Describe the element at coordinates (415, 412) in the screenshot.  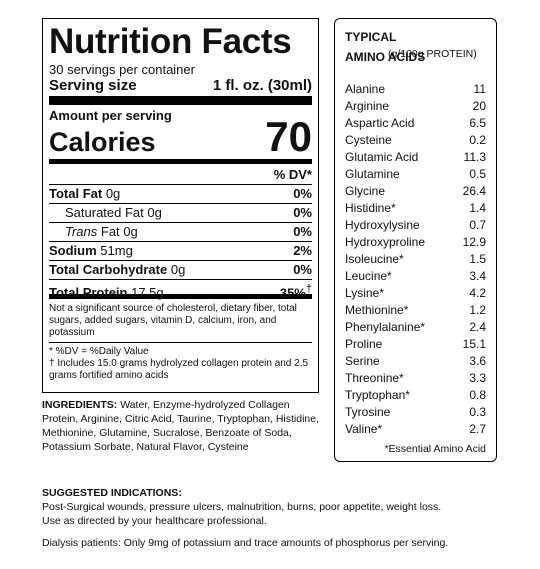
I see `amino-row: Tyrosine 0.3` at that location.